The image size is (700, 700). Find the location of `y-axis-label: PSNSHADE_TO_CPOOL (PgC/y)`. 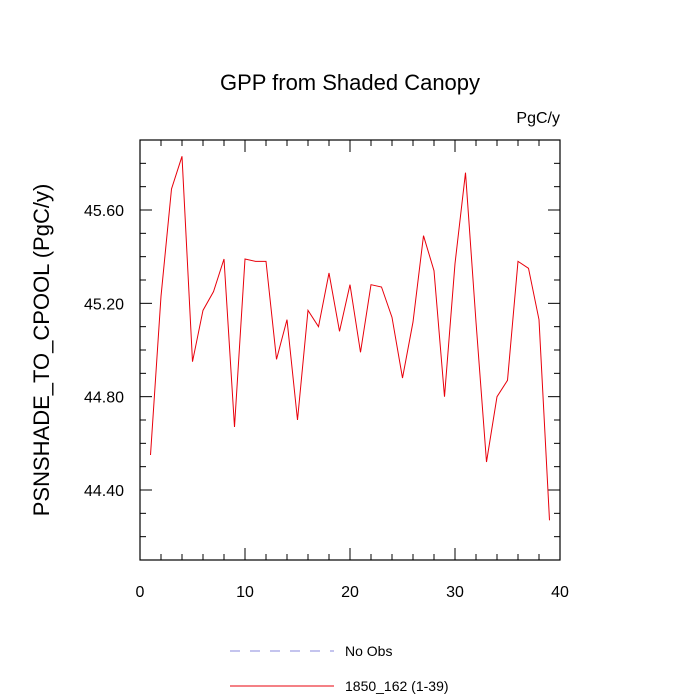

y-axis-label: PSNSHADE_TO_CPOOL (PgC/y) is located at coordinates (41, 350).